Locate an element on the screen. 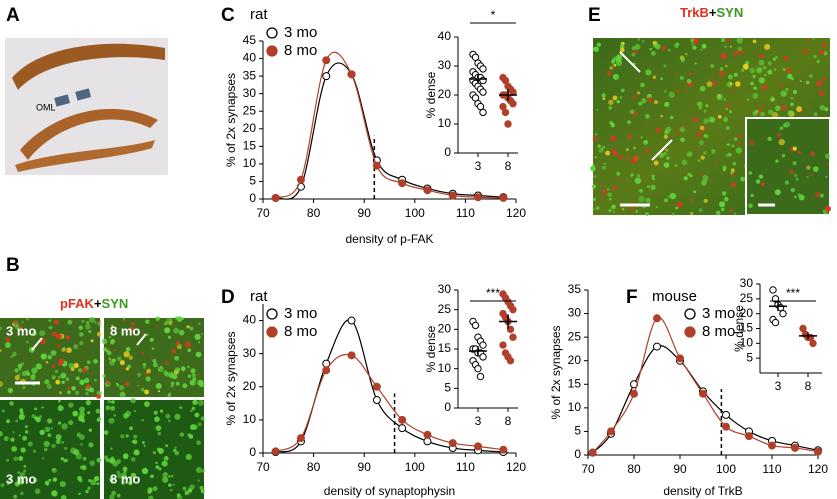 Image resolution: width=837 pixels, height=499 pixels. x-tick-label: 90 is located at coordinates (680, 469).